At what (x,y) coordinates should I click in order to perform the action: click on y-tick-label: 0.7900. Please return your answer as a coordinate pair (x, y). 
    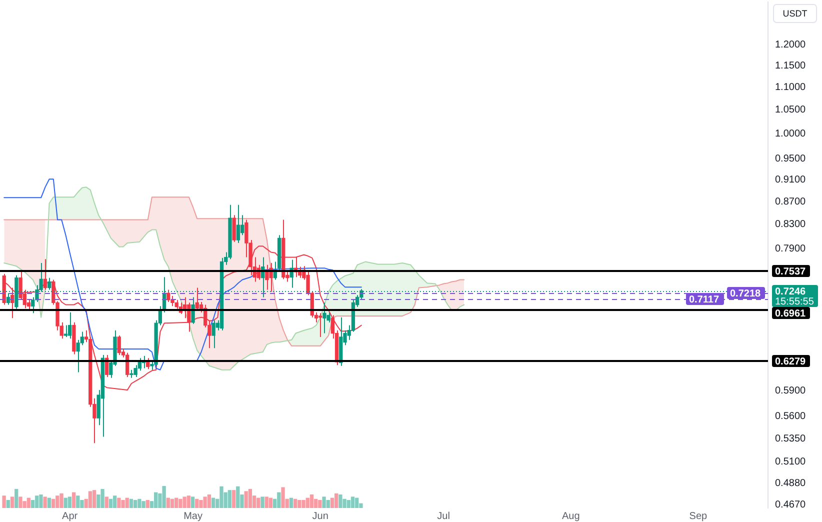
    Looking at the image, I should click on (790, 248).